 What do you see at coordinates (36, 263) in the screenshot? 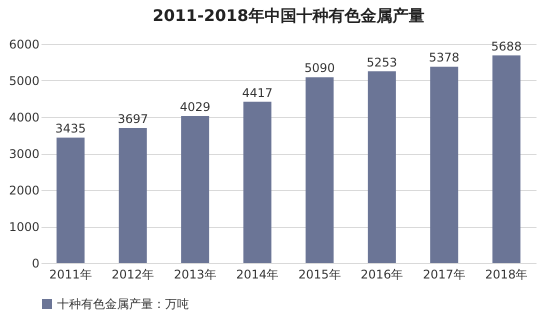
I see `y-tick-label: 0` at bounding box center [36, 263].